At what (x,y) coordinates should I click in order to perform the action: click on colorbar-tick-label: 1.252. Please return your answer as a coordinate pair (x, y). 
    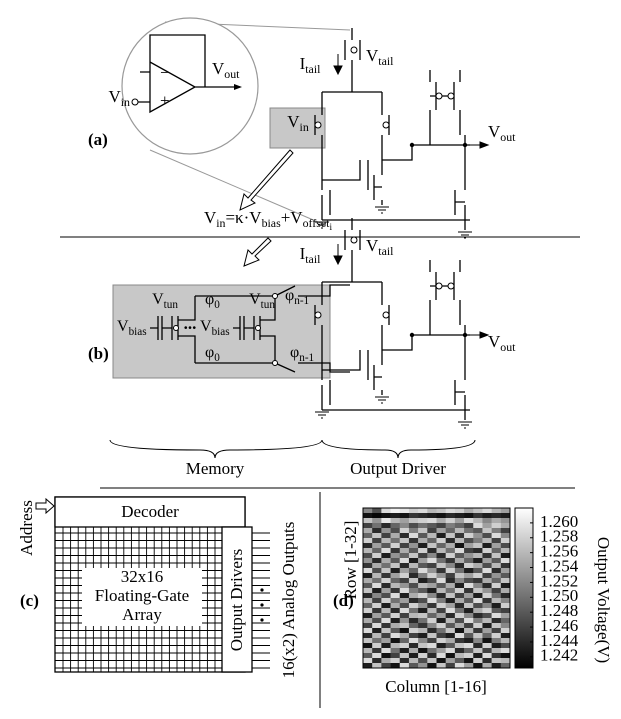
    Looking at the image, I should click on (559, 580).